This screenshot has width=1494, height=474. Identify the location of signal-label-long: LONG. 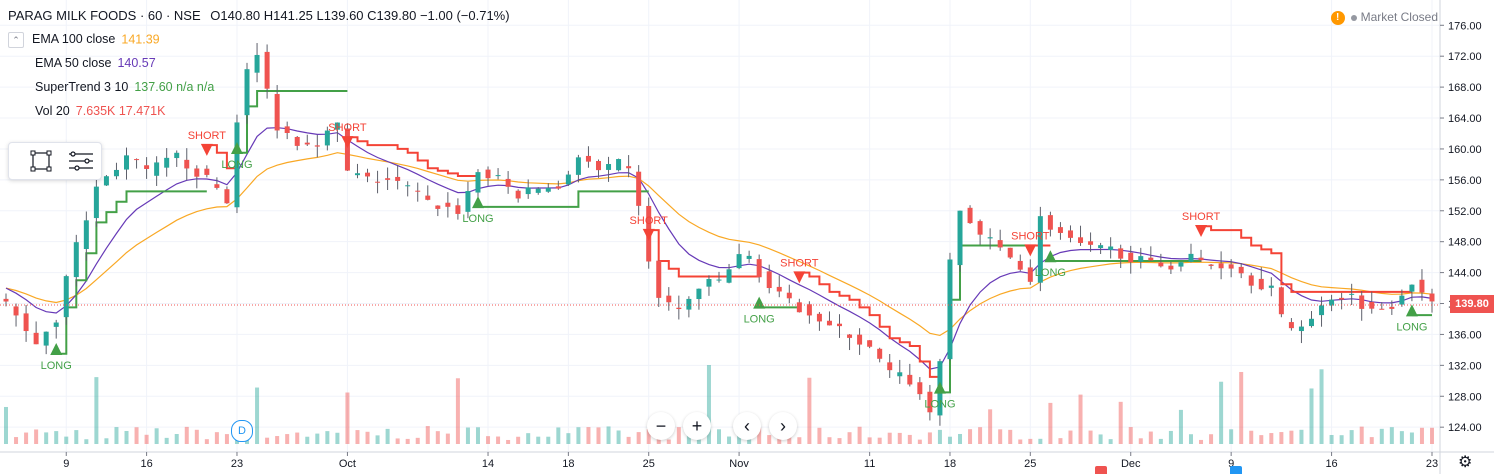
(1050, 273).